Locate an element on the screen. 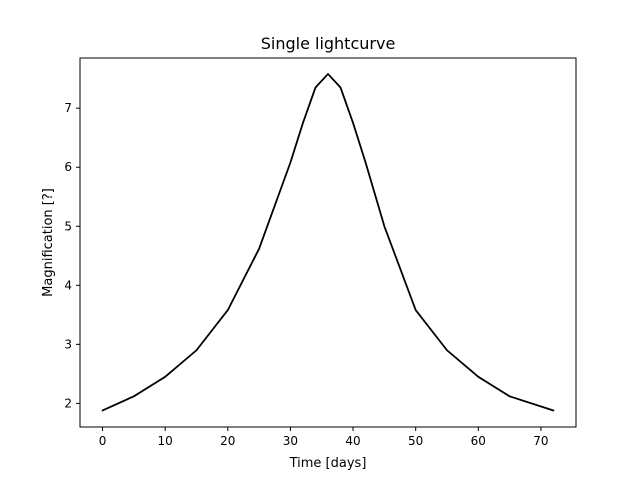  x-tick-label: 60 is located at coordinates (478, 441).